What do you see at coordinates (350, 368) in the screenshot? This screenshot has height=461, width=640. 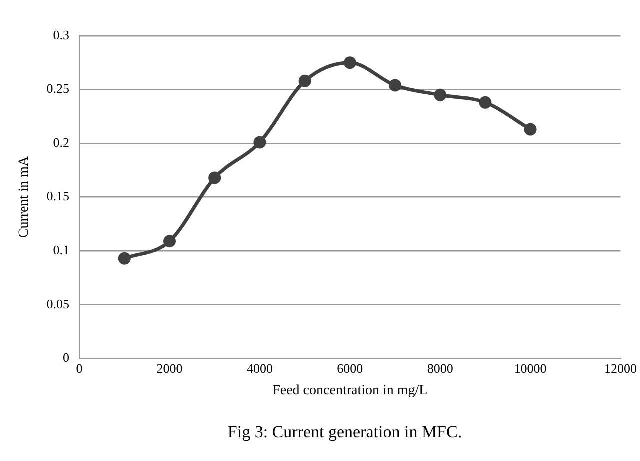 I see `x-tick-label: 6000` at bounding box center [350, 368].